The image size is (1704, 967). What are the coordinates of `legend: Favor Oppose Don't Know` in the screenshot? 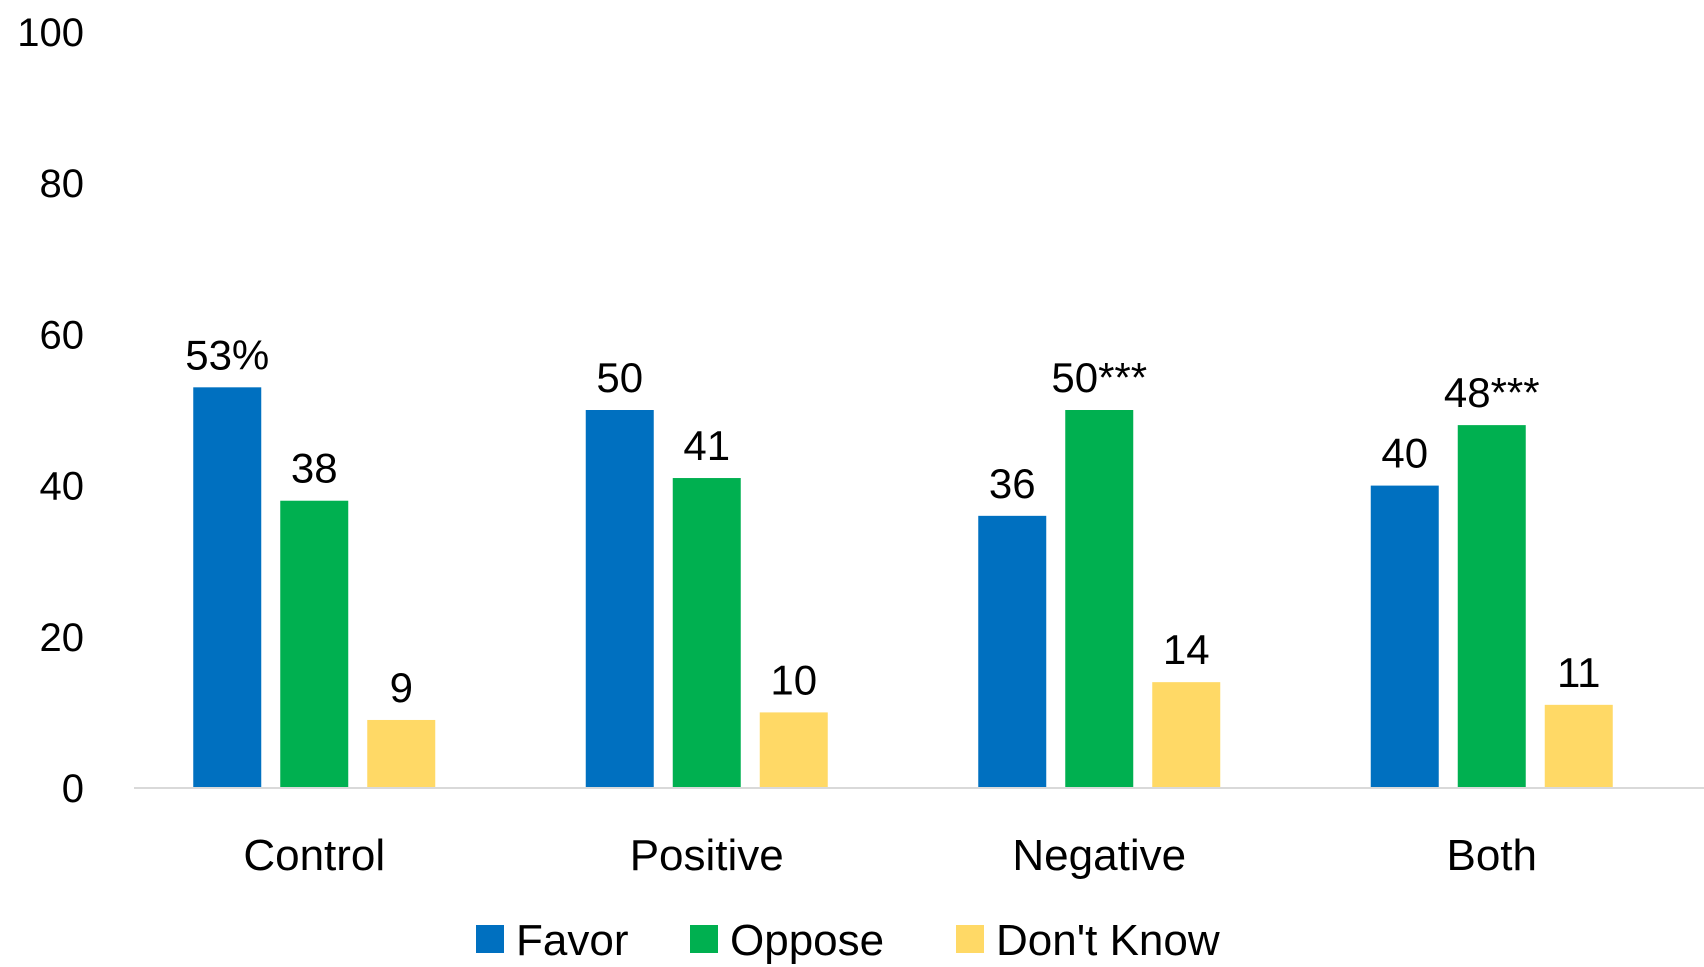 It's located at (848, 940).